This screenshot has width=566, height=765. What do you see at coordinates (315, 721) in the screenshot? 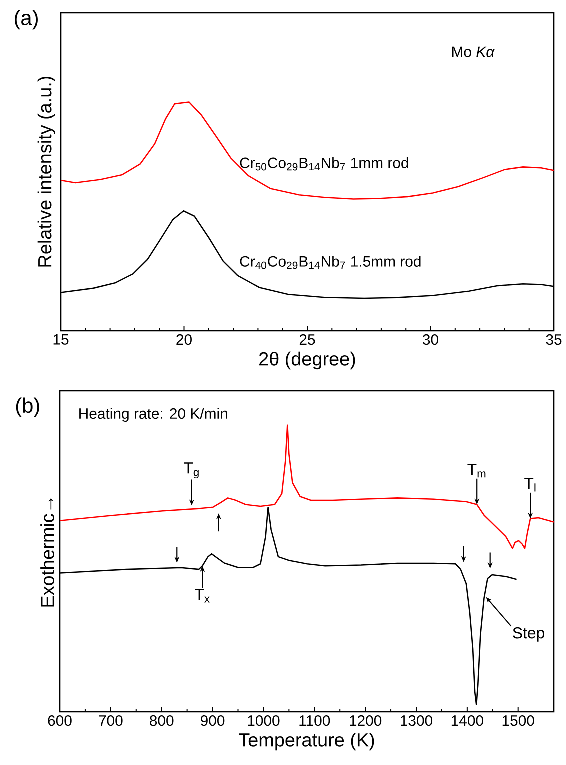
I see `x-tick-label: 1100` at bounding box center [315, 721].